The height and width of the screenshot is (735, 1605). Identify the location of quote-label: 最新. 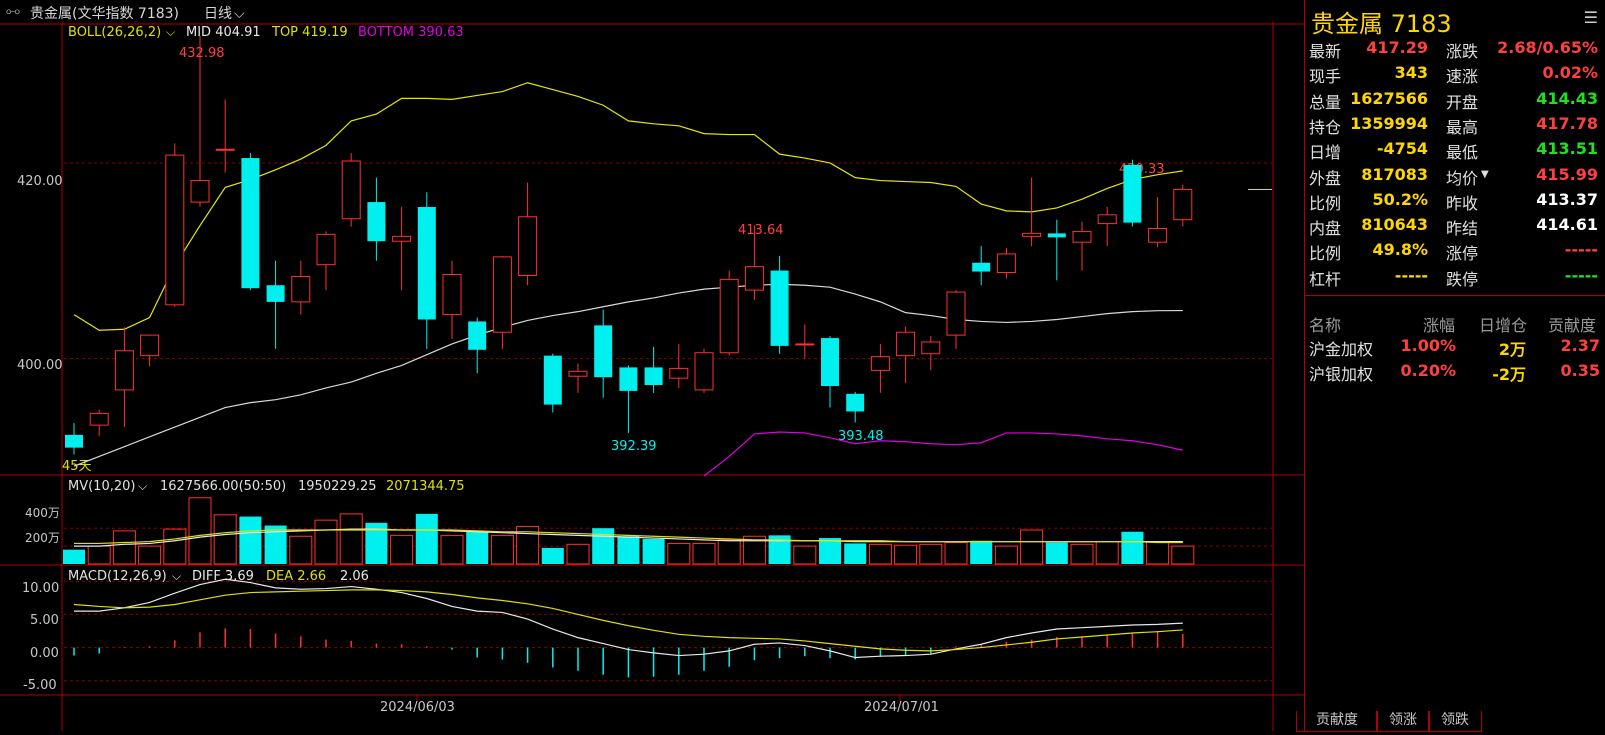
(1325, 51).